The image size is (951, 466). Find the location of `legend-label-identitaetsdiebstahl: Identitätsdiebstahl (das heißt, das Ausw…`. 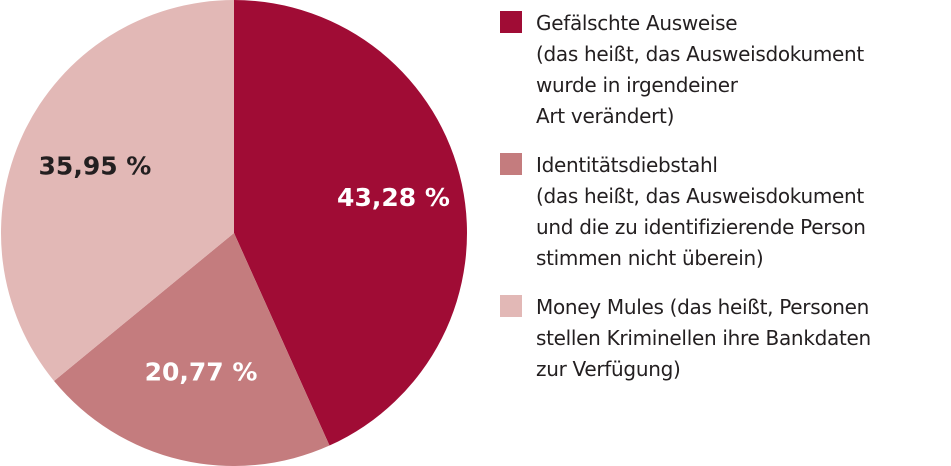

legend-label-identitaetsdiebstahl: Identitätsdiebstahl (das heißt, das Ausw… is located at coordinates (701, 211).